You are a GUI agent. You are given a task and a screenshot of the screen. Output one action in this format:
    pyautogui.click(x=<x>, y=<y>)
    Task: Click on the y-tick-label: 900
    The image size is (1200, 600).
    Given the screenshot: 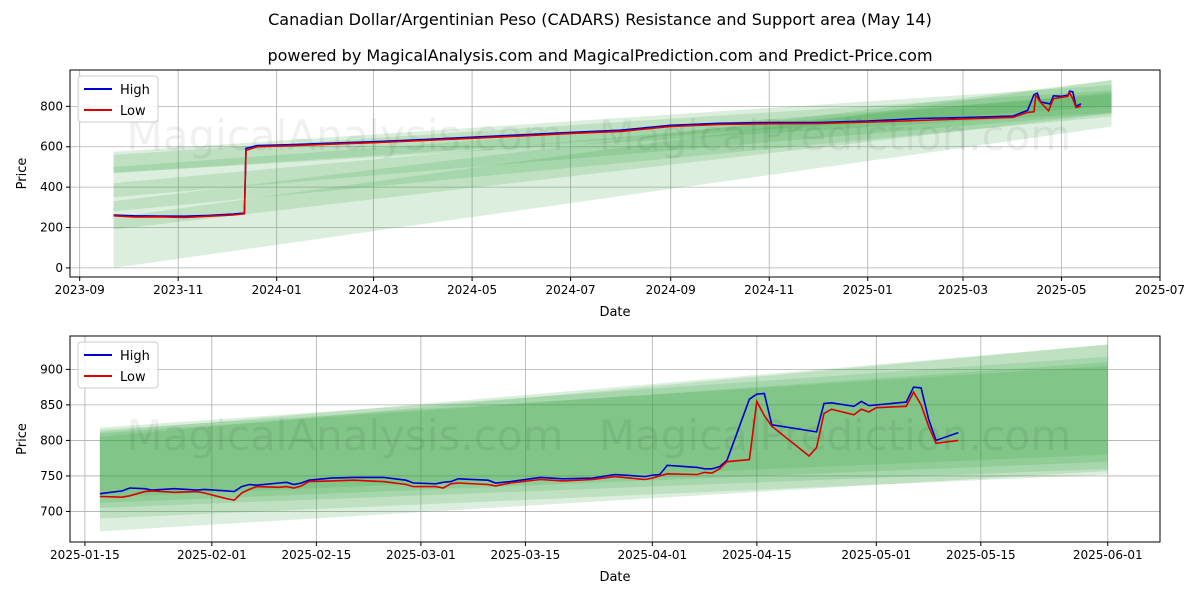 What is the action you would take?
    pyautogui.click(x=51, y=369)
    